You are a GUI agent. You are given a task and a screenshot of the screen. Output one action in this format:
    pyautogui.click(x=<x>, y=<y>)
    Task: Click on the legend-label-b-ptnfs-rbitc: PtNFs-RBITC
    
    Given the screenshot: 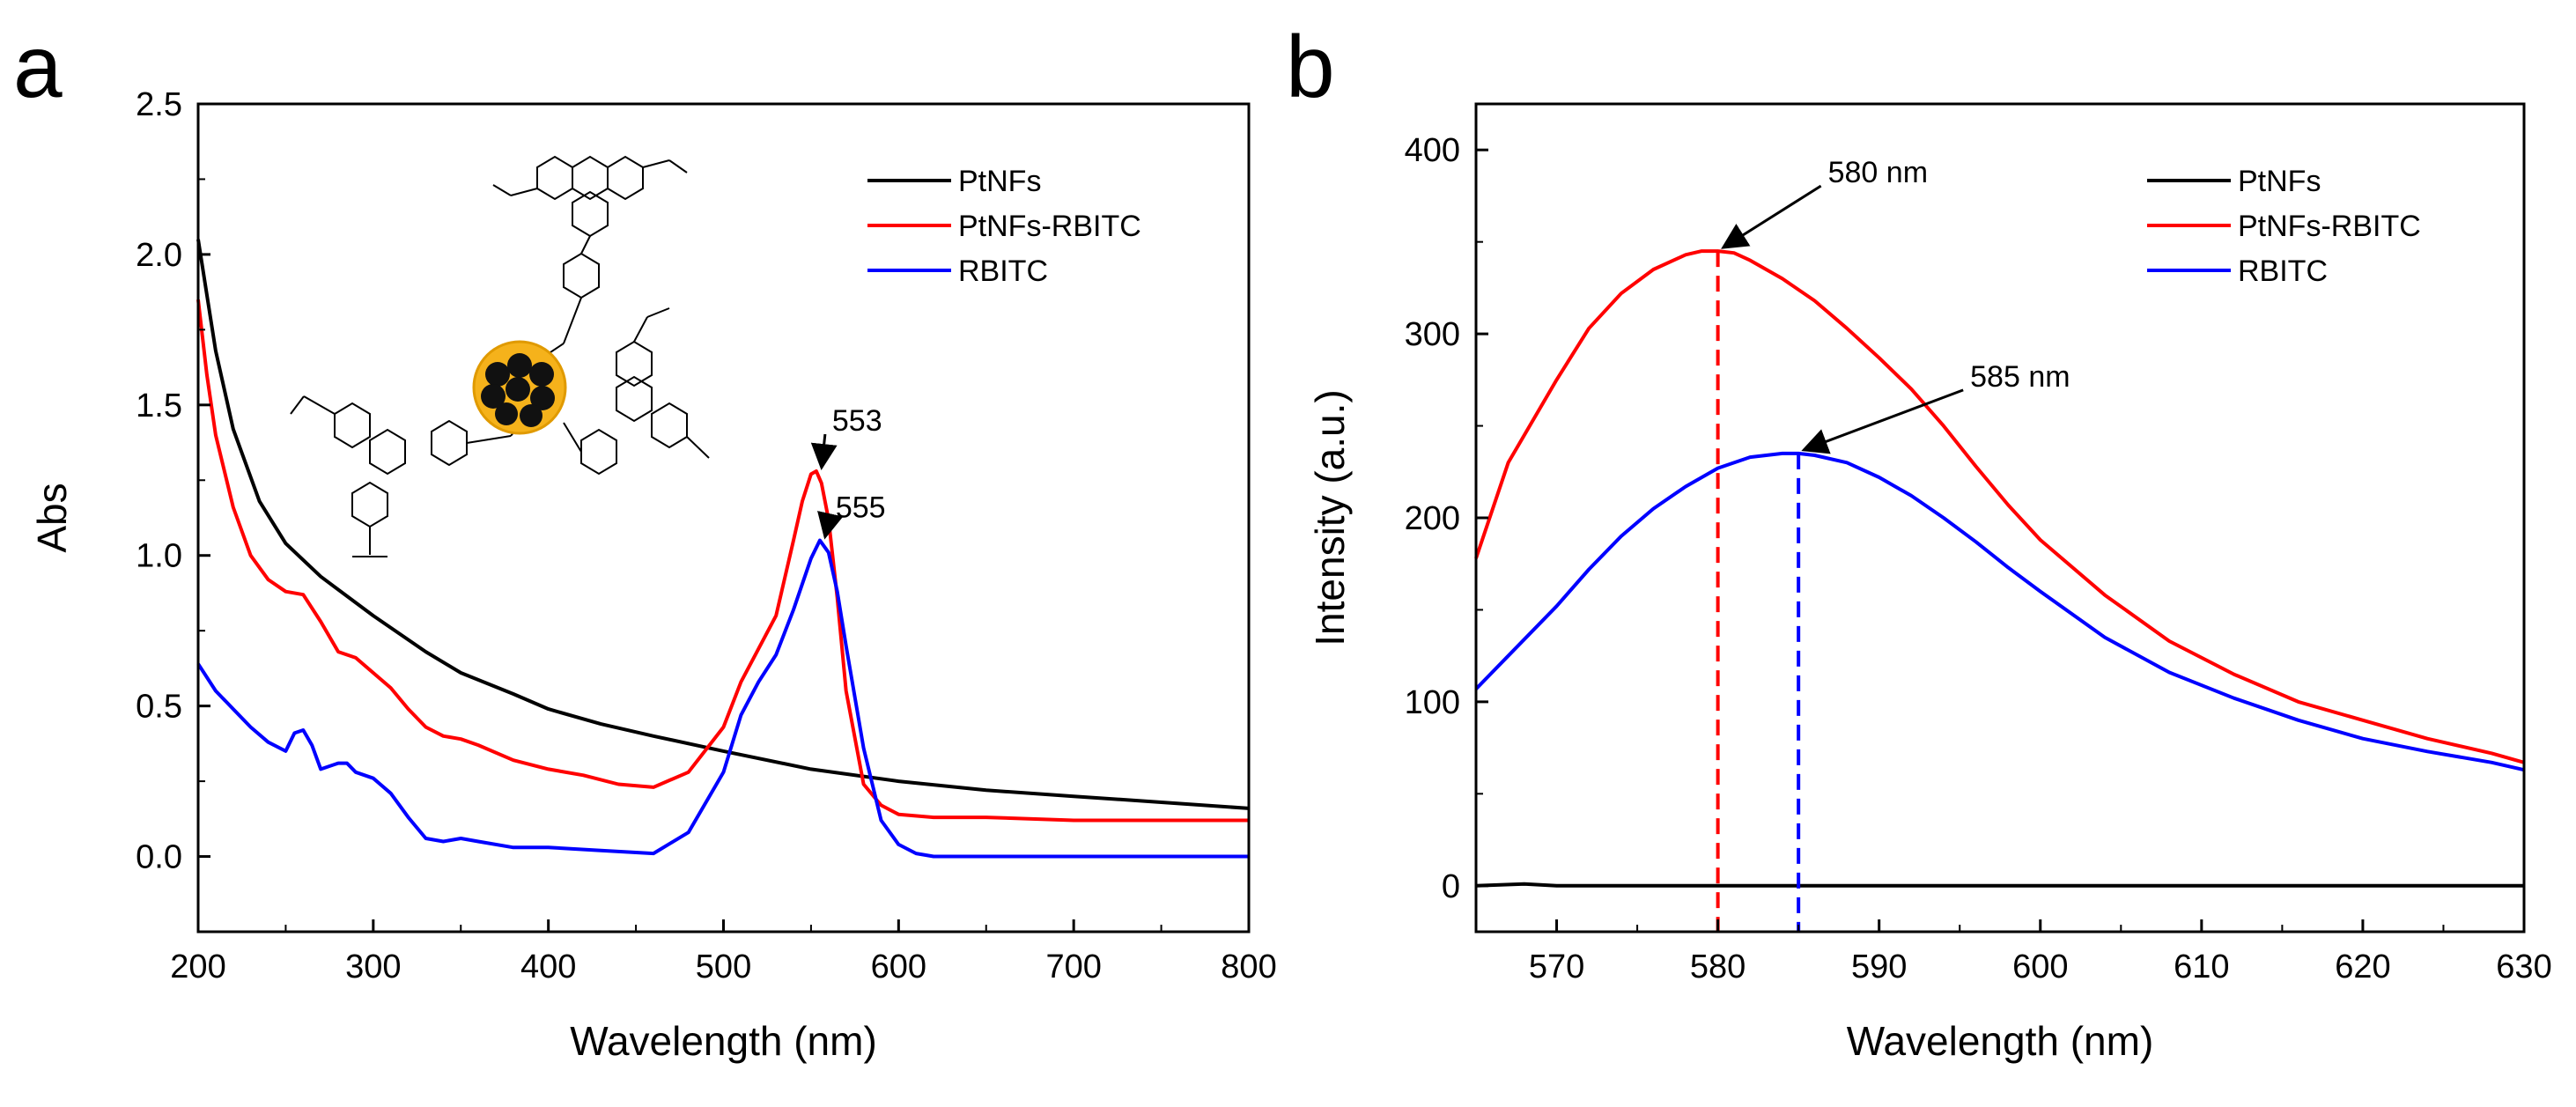 What is the action you would take?
    pyautogui.click(x=2329, y=226)
    